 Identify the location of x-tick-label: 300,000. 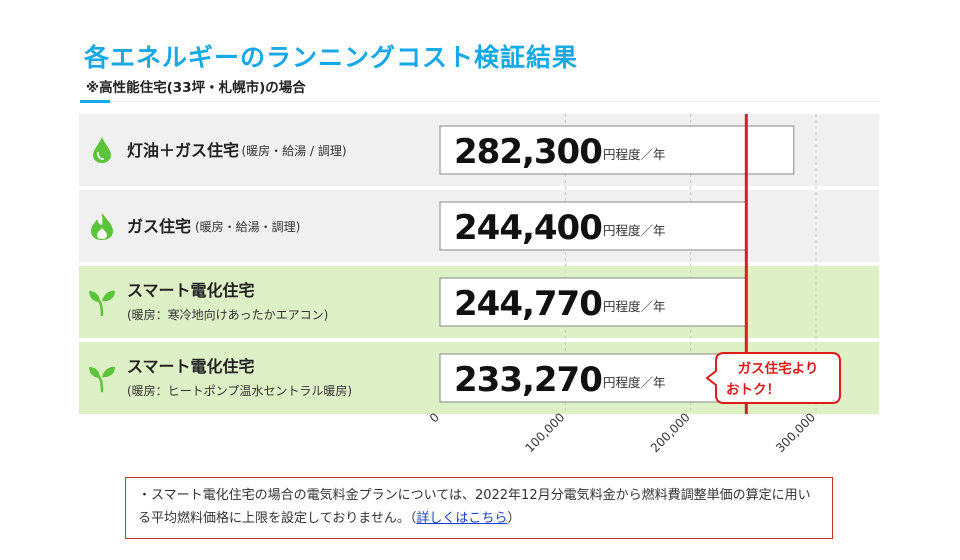
(795, 432).